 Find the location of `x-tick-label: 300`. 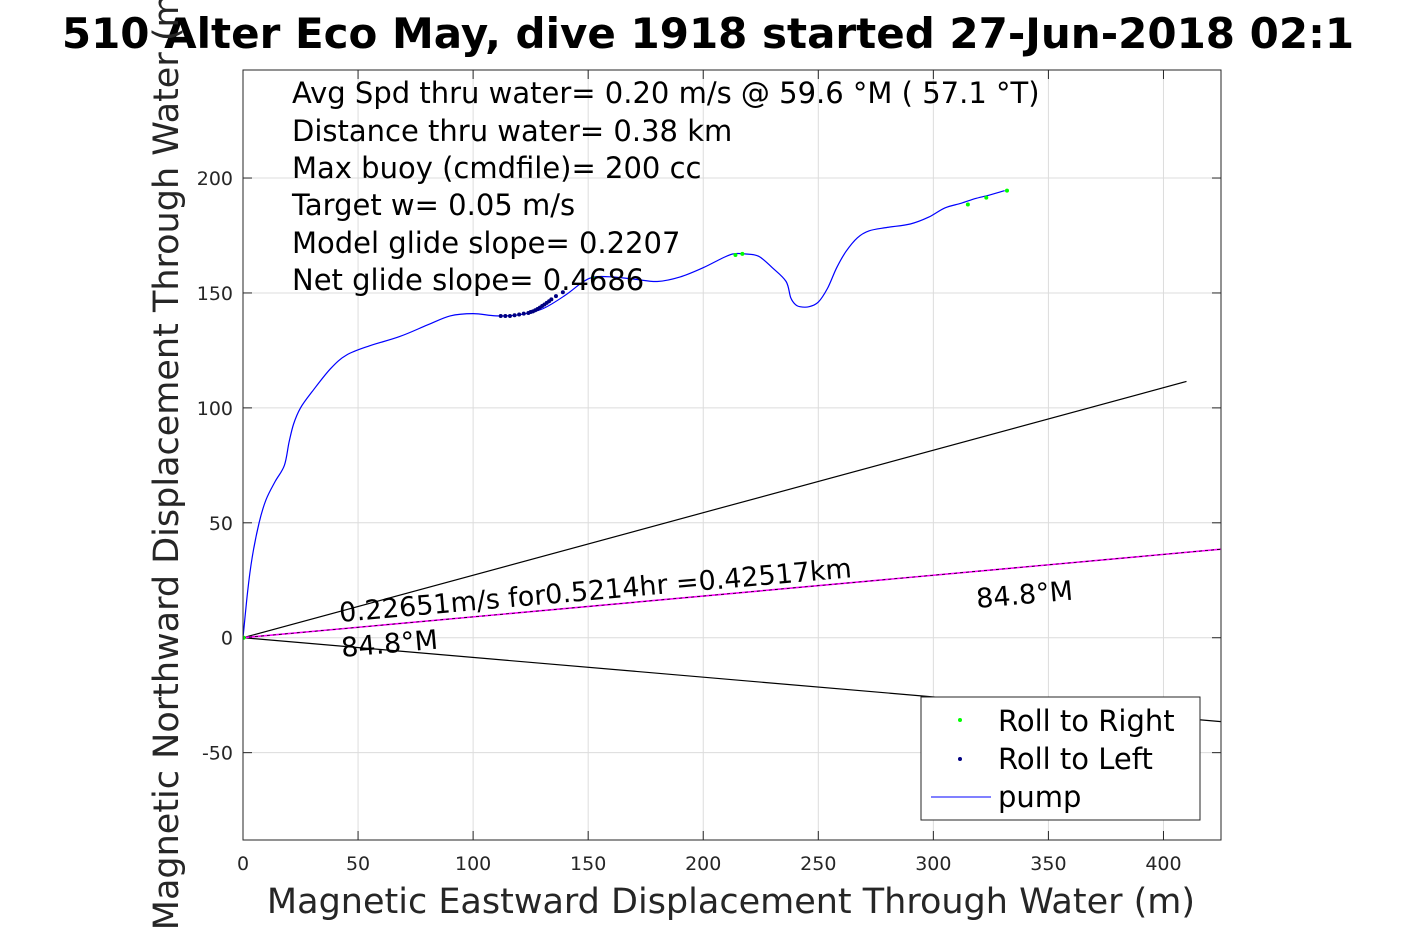

x-tick-label: 300 is located at coordinates (933, 864).